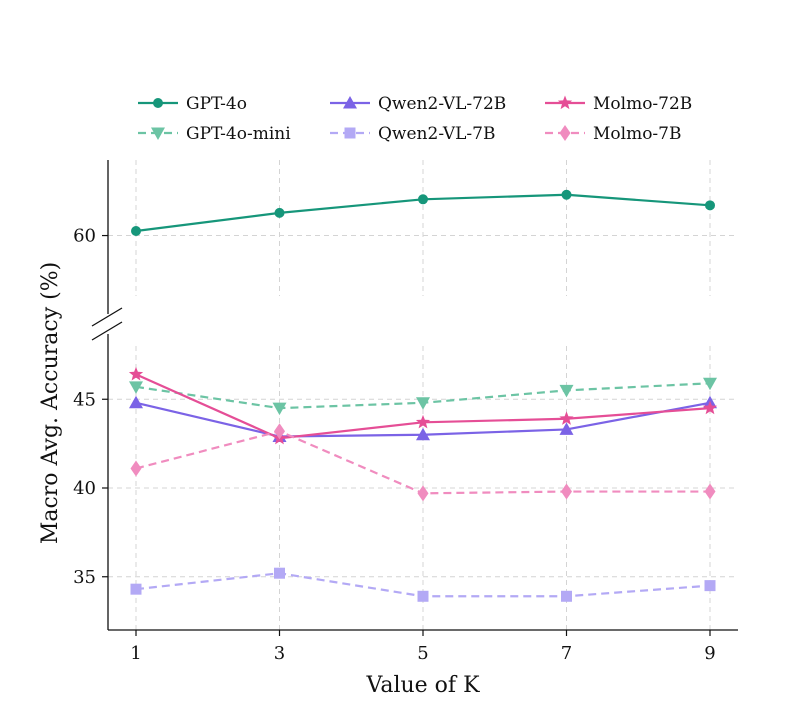 This screenshot has height=716, width=790. I want to click on x-tick-label: 3, so click(279, 653).